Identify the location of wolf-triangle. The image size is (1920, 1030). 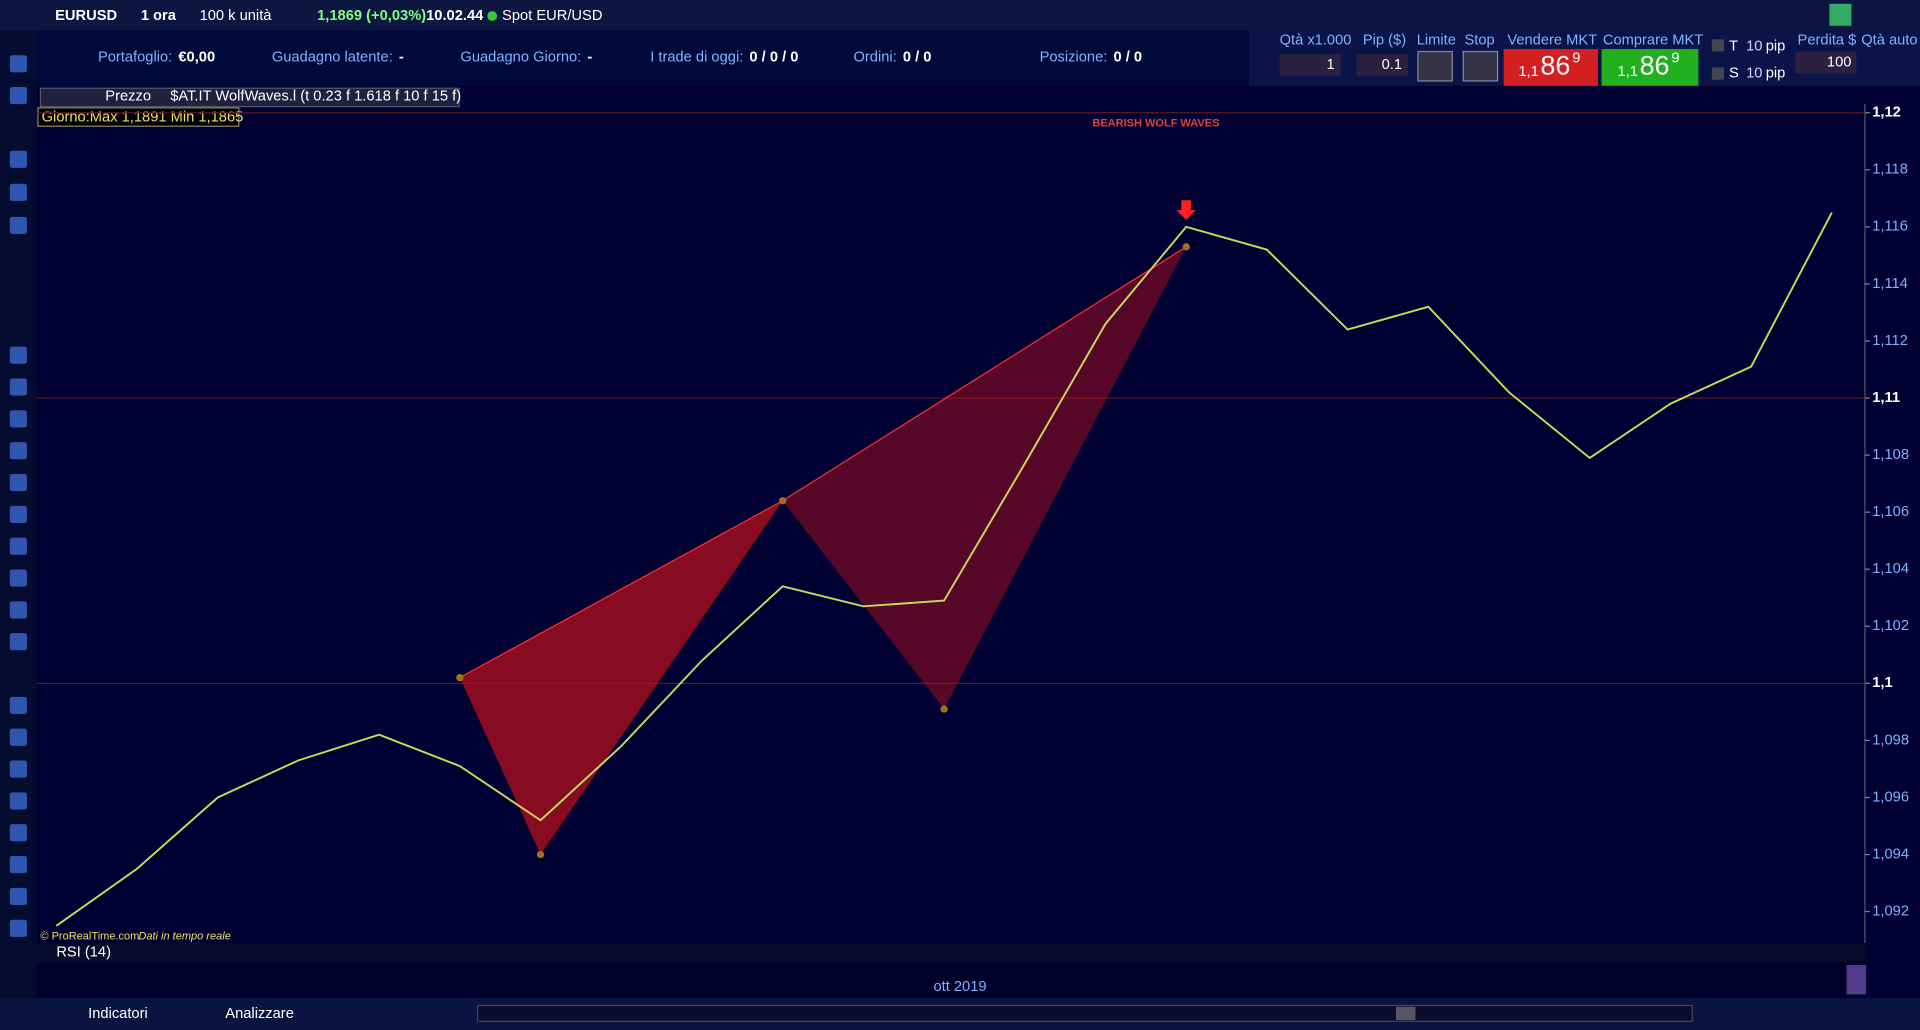
(621, 677).